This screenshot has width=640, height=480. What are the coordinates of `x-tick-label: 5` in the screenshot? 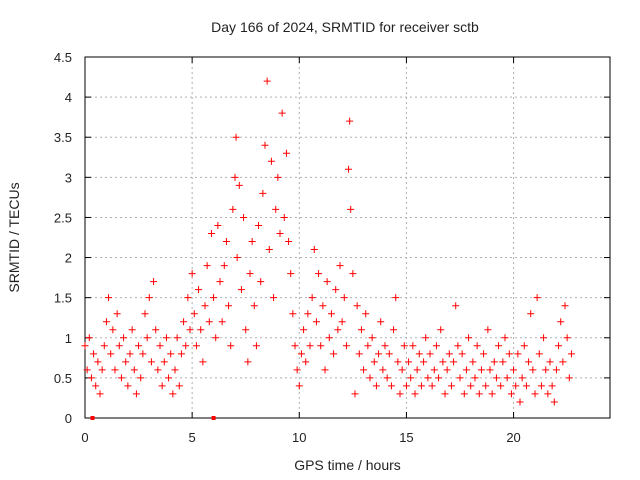 It's located at (192, 437).